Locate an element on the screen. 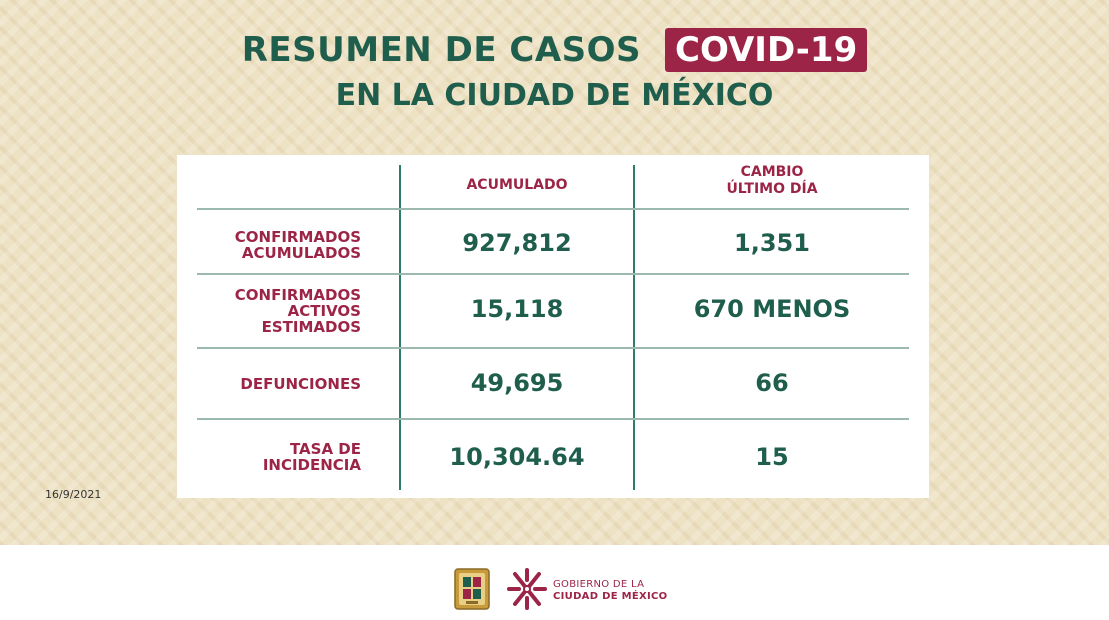  column-header-cambio: CAMBIO ÚLTIMO DÍA is located at coordinates (772, 180).